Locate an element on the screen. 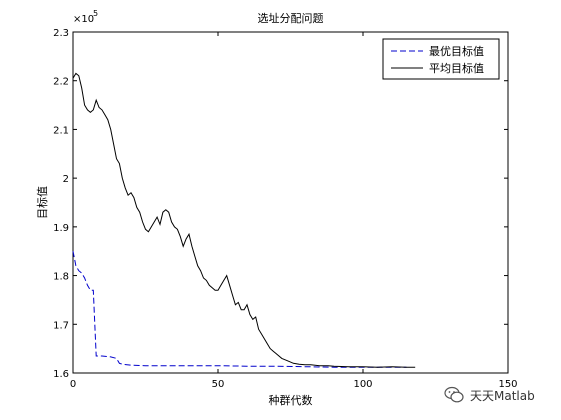 Image resolution: width=561 pixels, height=420 pixels. y-tick-label: 1.7 is located at coordinates (61, 325).